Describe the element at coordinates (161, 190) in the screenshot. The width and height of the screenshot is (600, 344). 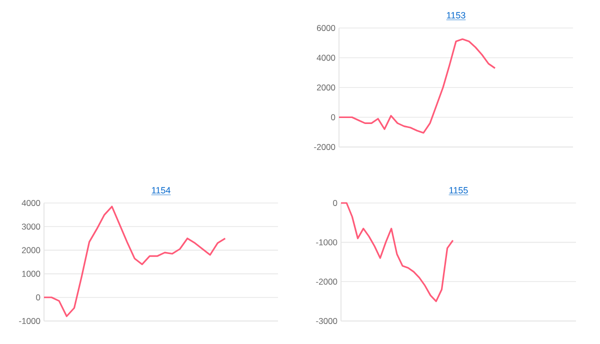
I see `chart-title: 1154` at that location.